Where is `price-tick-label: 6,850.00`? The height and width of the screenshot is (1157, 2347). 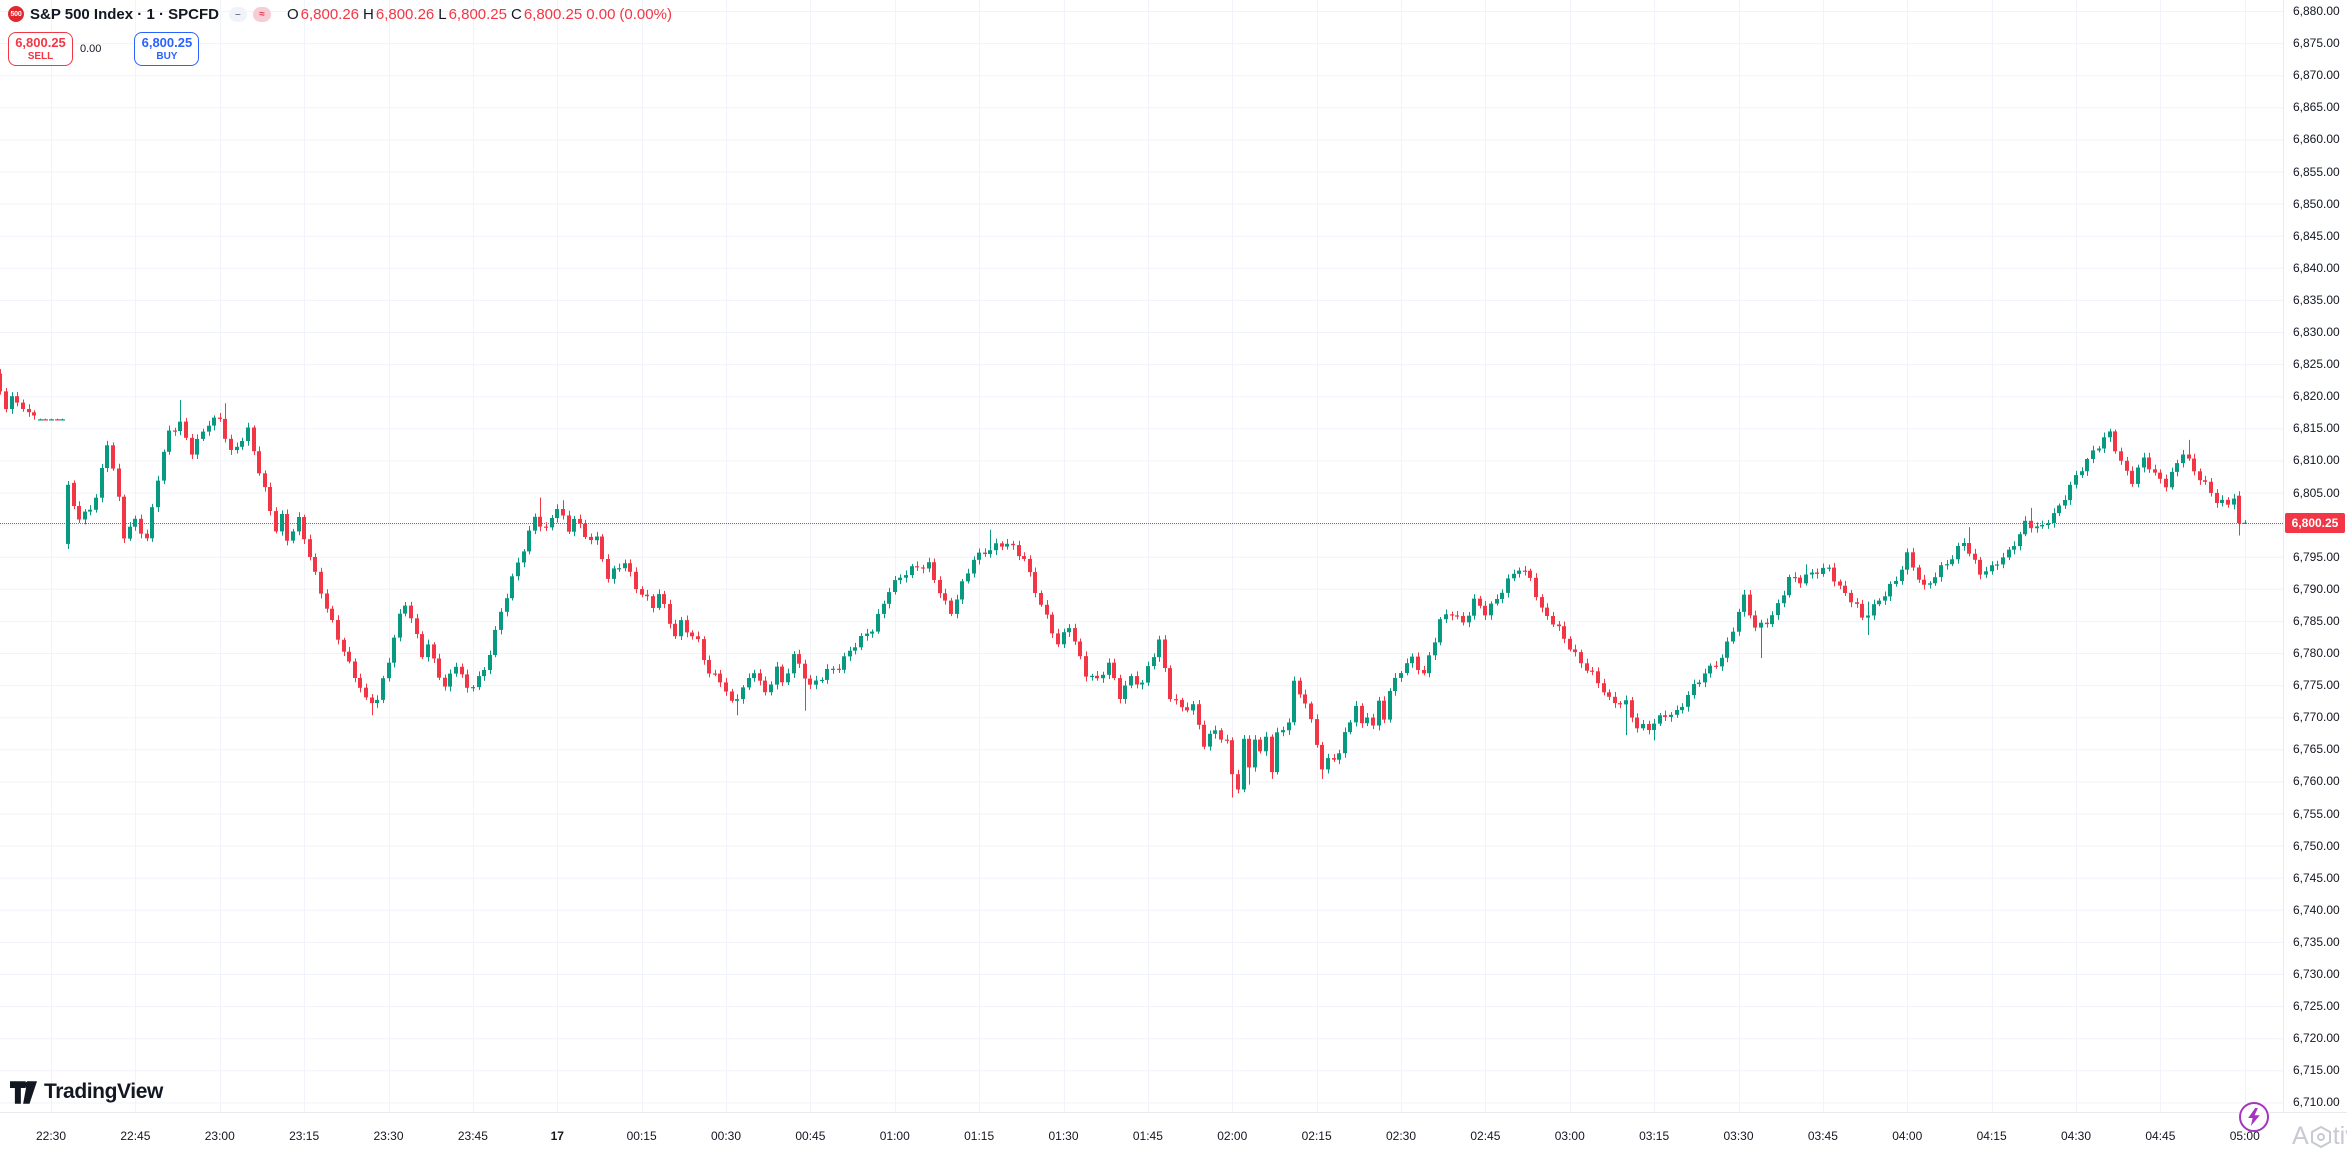 price-tick-label: 6,850.00 is located at coordinates (2316, 203).